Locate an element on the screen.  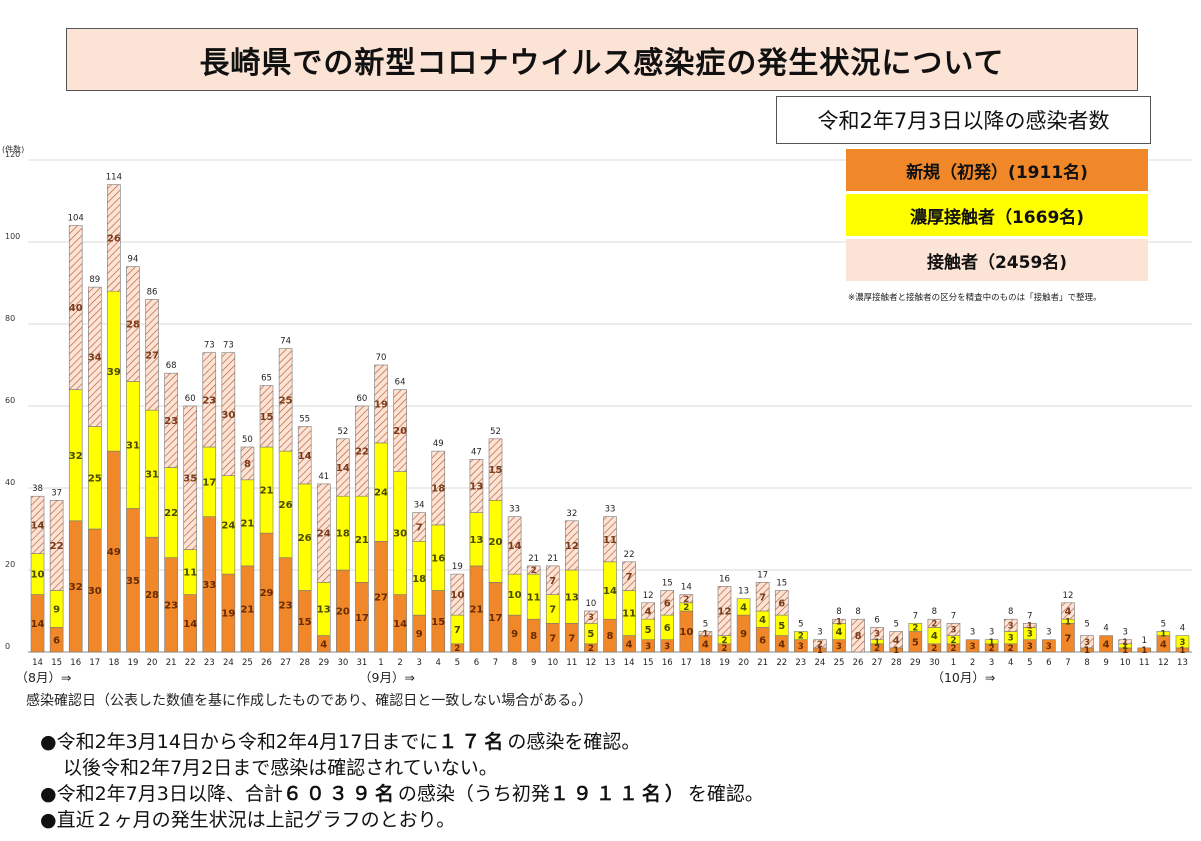
legend-note: ※濃厚接触者と接触者の区分を精査中のものは「接触者」で整理。 is located at coordinates (975, 298).